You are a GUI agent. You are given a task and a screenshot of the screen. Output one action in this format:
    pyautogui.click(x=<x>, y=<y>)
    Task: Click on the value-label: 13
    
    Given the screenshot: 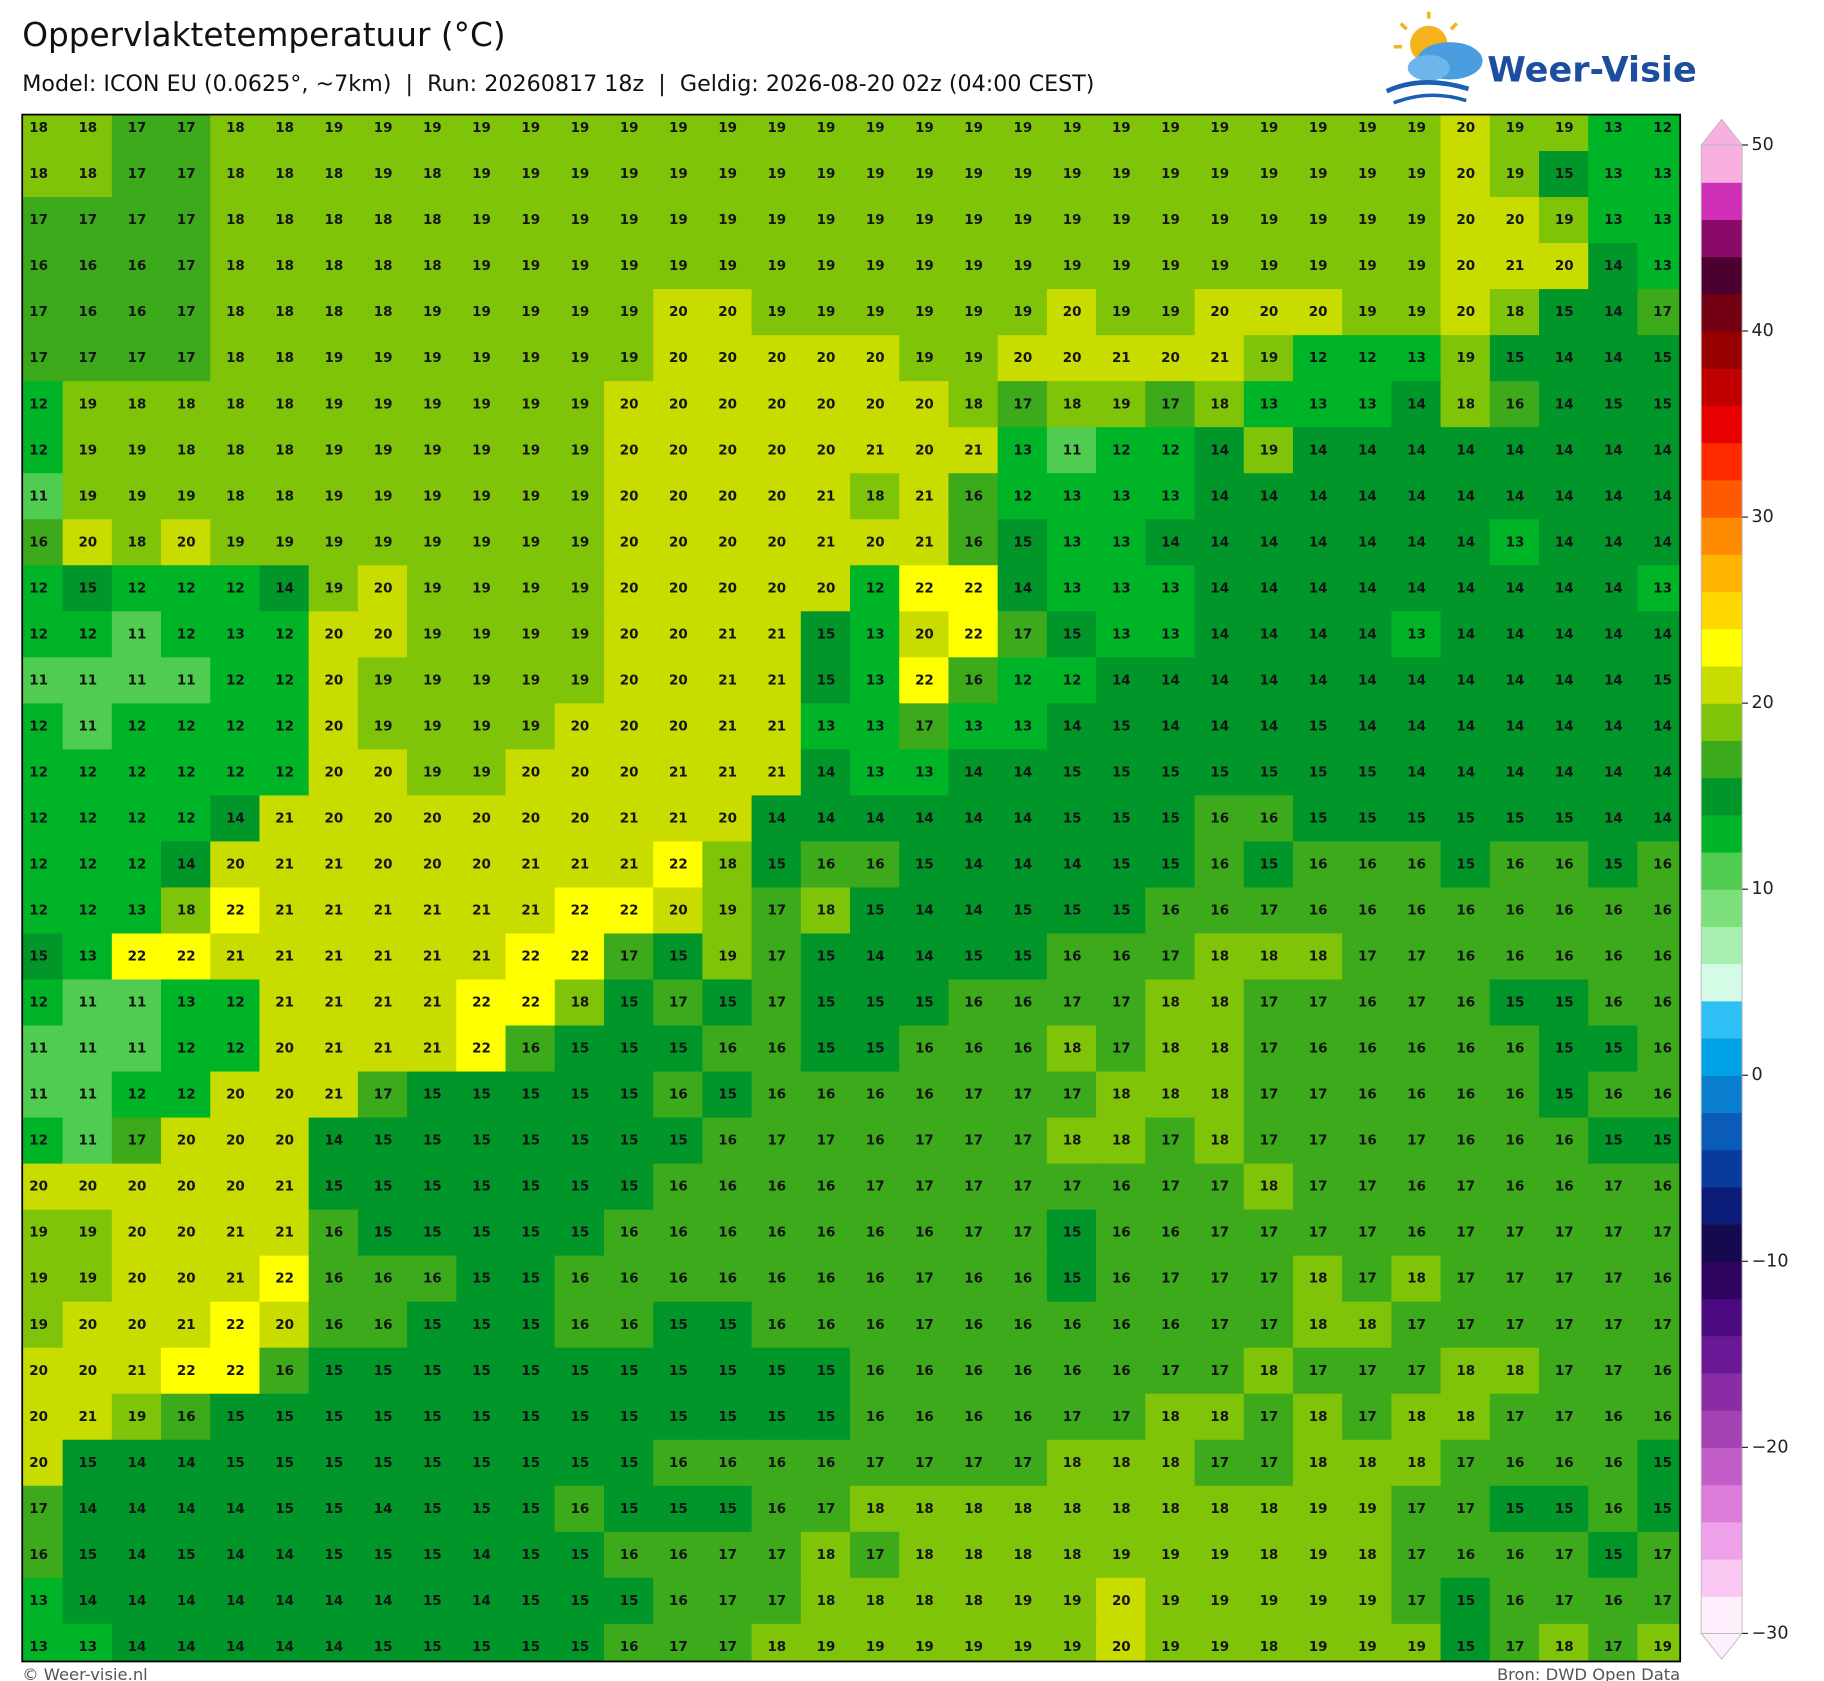 What is the action you would take?
    pyautogui.click(x=973, y=726)
    